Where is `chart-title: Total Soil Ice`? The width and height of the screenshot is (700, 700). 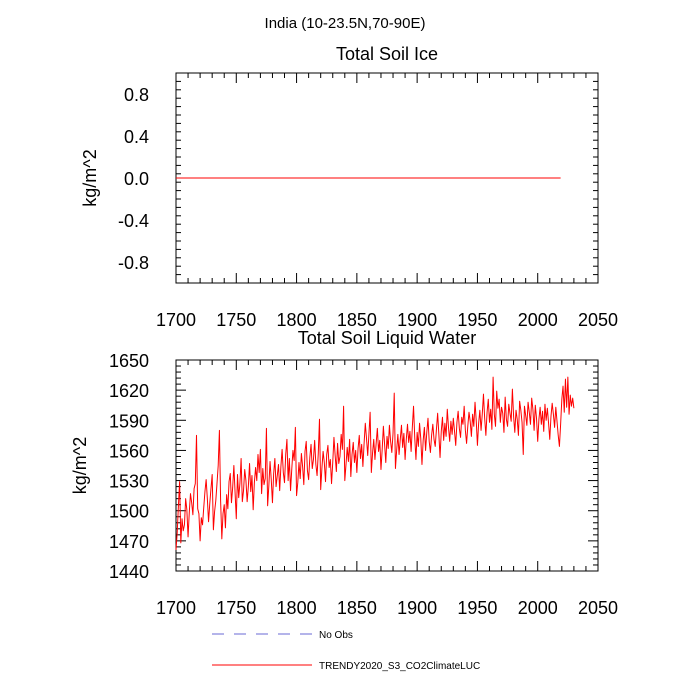
chart-title: Total Soil Ice is located at coordinates (387, 54).